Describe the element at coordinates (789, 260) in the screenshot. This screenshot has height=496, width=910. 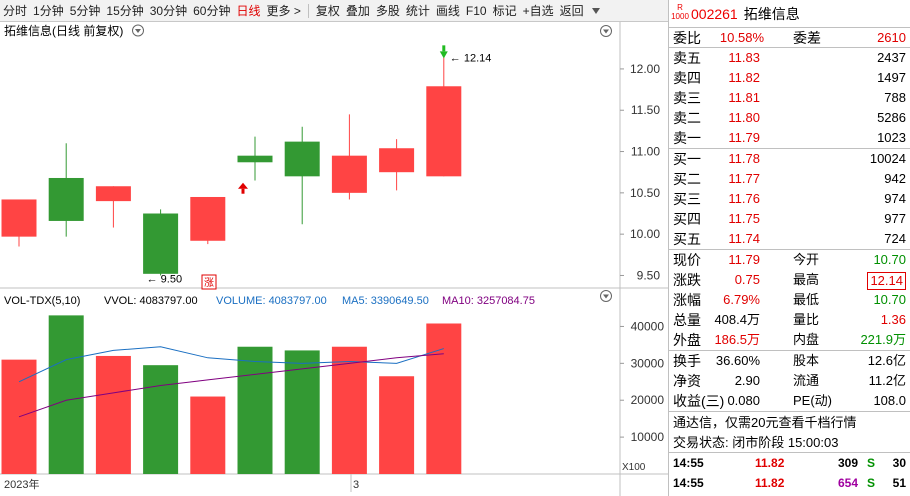
I see `stat-row: 现价 11.79 今开 10.70` at that location.